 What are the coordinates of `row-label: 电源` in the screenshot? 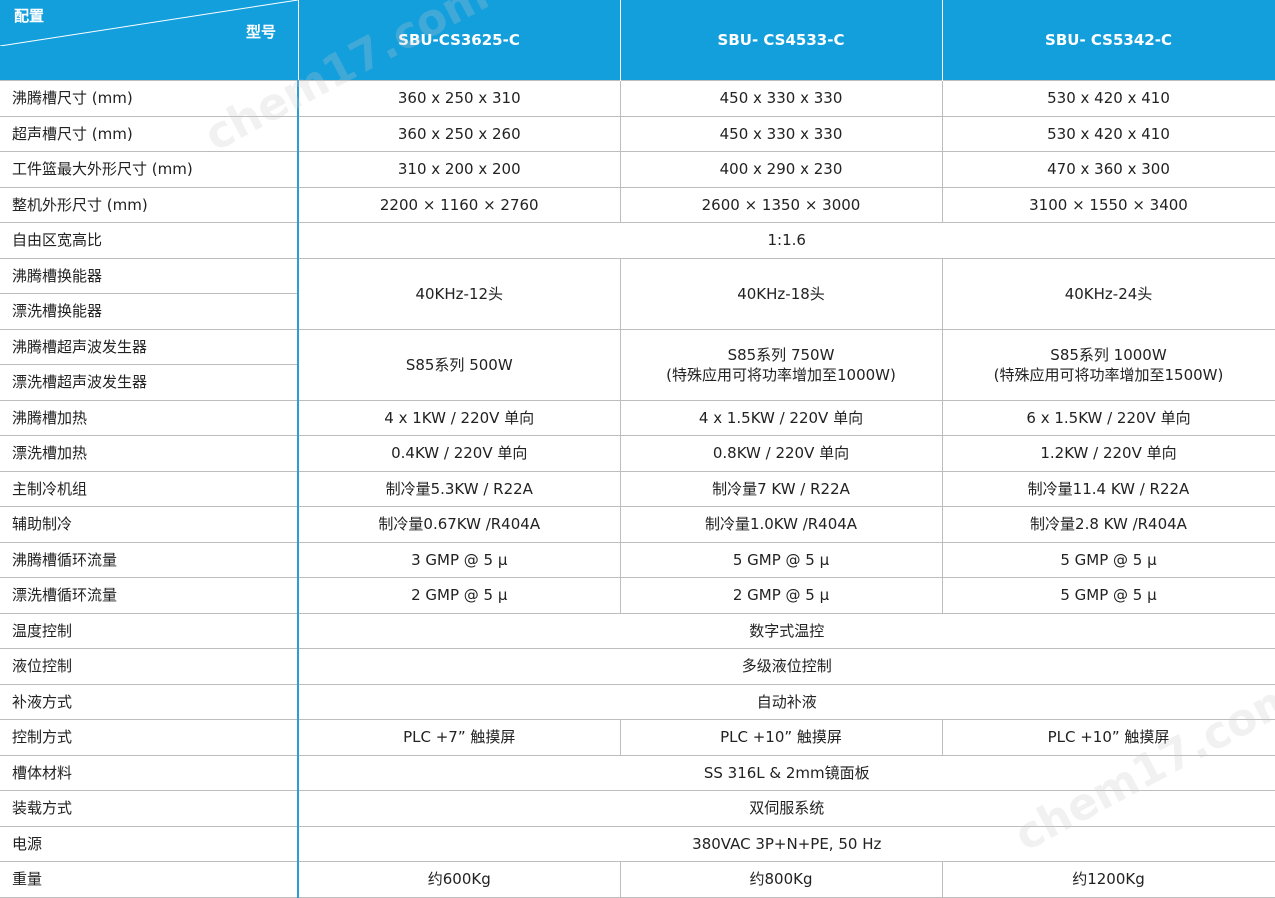 It's located at (149, 843).